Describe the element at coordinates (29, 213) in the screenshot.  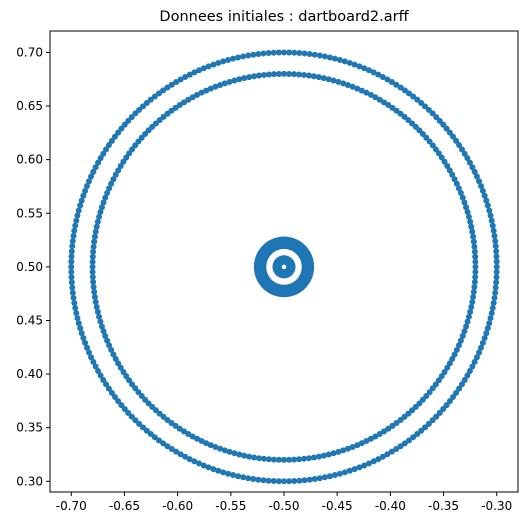
I see `y-tick-label: 0.55` at that location.